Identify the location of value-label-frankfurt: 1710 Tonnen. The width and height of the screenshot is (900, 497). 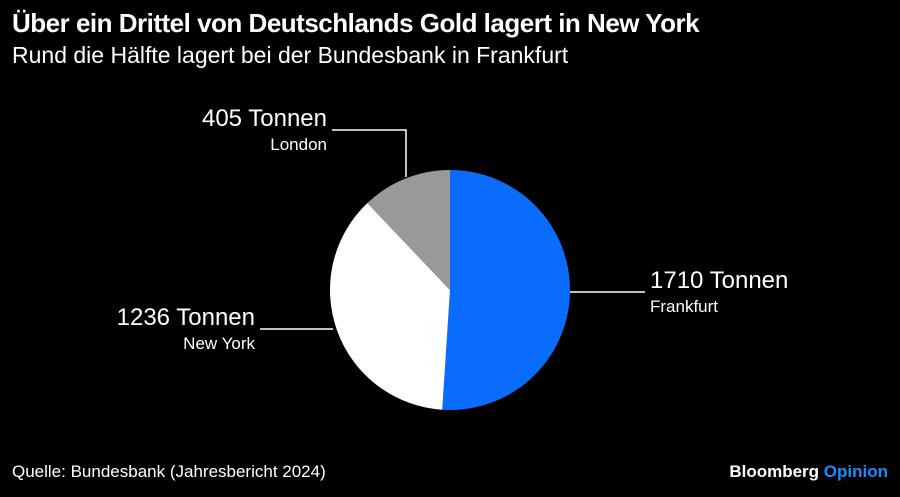
(719, 280).